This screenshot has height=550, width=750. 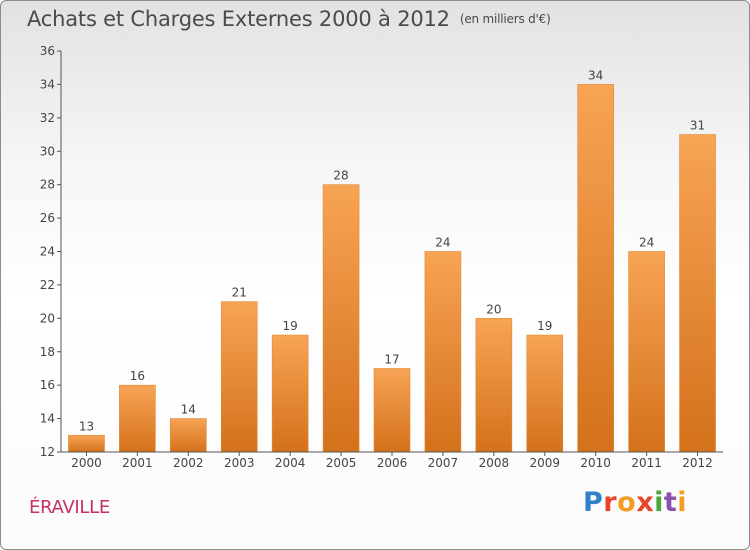 I want to click on bar-value-label: 31, so click(x=697, y=126).